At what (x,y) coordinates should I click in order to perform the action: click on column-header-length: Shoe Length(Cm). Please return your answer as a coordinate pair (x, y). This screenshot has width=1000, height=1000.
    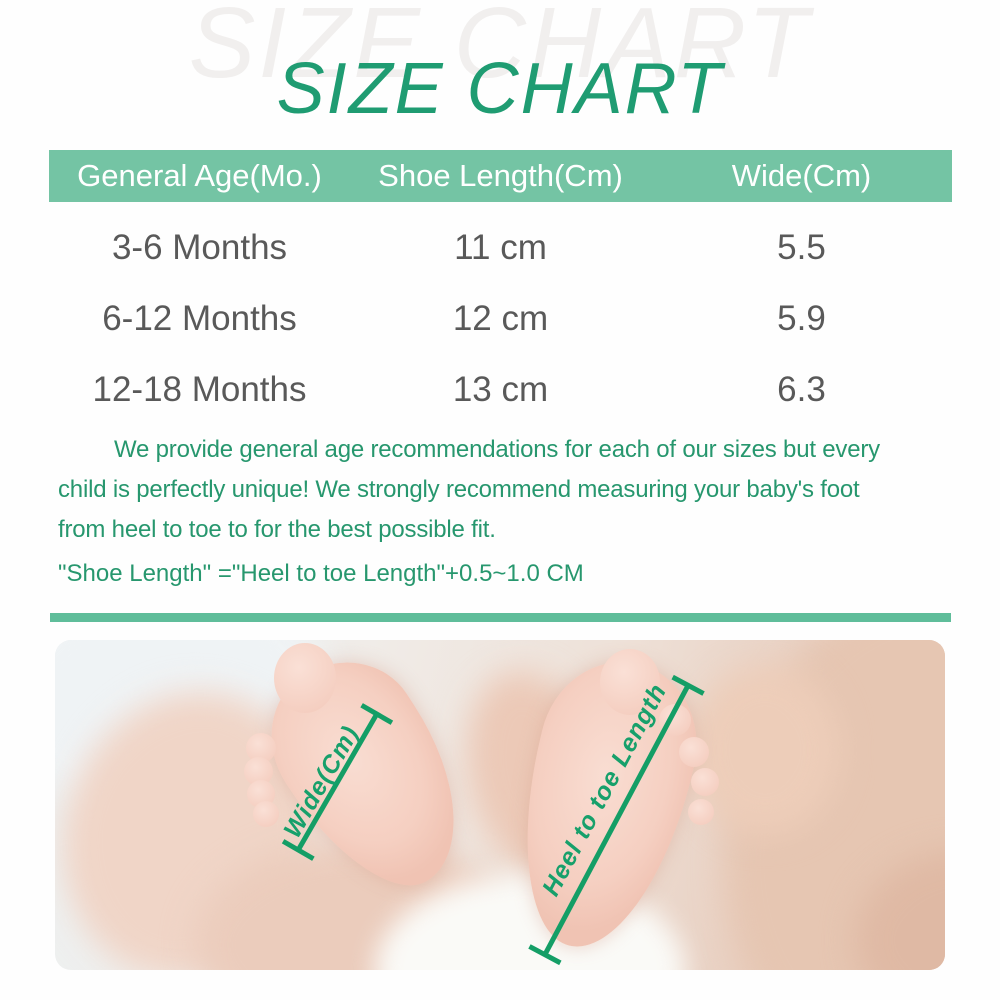
    Looking at the image, I should click on (500, 175).